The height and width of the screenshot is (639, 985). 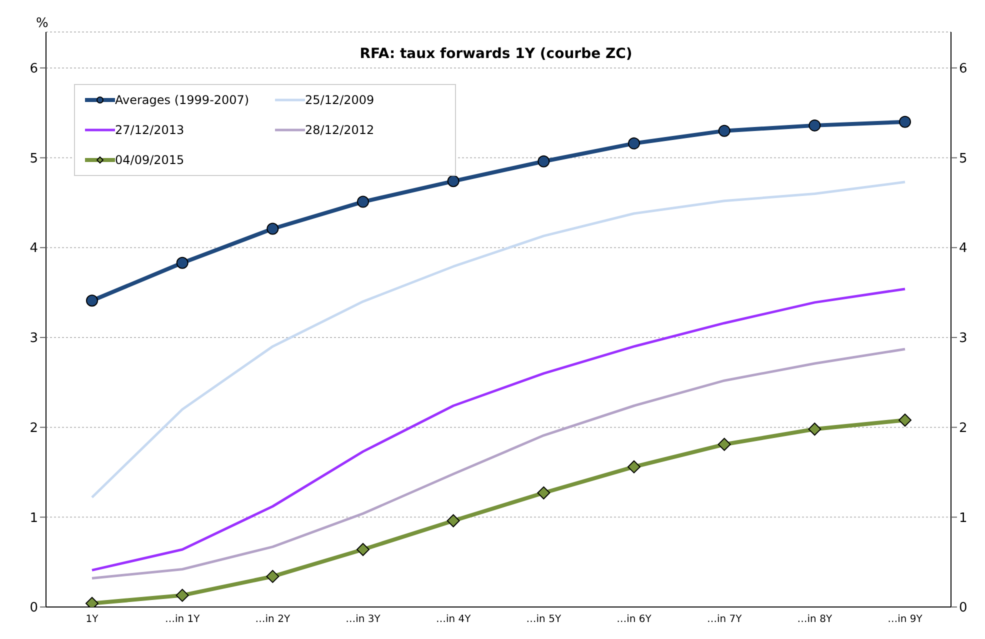 What do you see at coordinates (963, 248) in the screenshot?
I see `y2-tick-label: 4` at bounding box center [963, 248].